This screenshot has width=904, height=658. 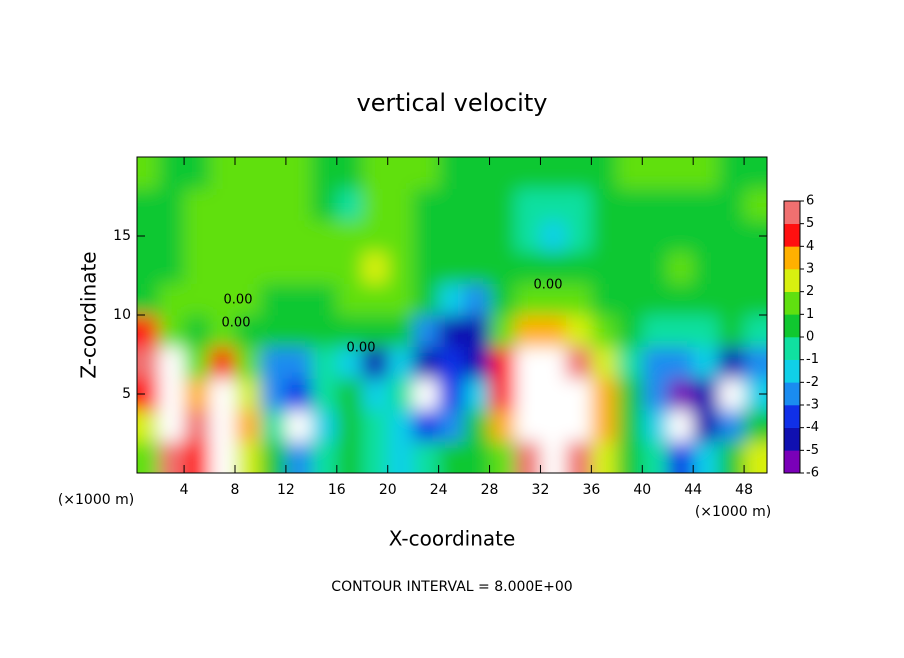 I want to click on y-tick-label: 5, so click(x=126, y=394).